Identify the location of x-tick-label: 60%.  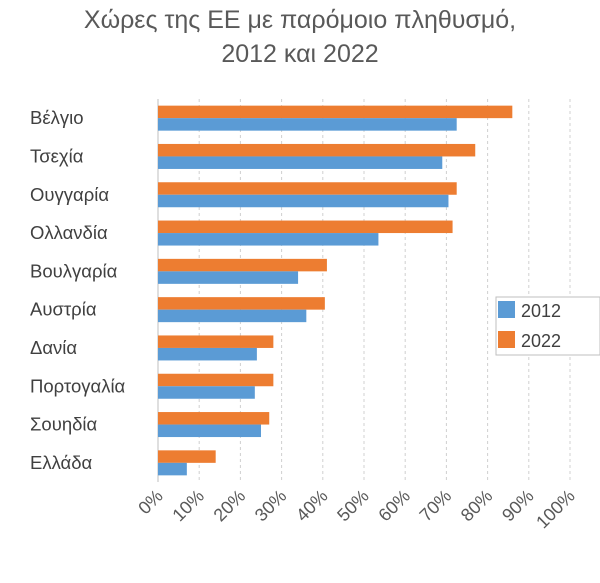
(394, 506).